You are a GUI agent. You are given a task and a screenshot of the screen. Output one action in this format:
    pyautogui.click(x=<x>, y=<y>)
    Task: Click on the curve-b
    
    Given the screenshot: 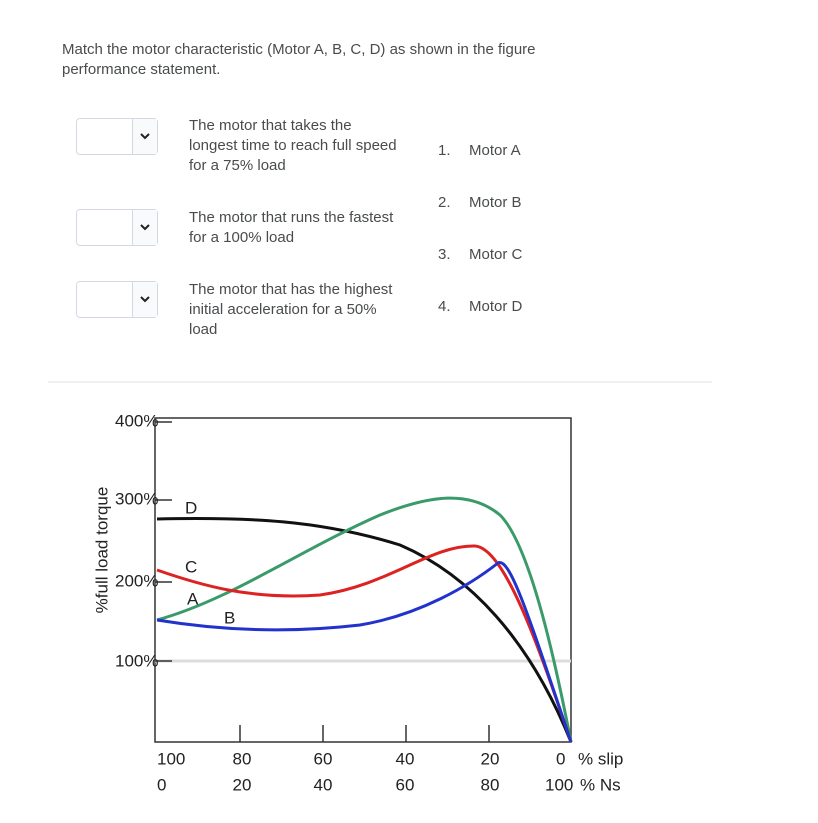 What is the action you would take?
    pyautogui.click(x=364, y=652)
    